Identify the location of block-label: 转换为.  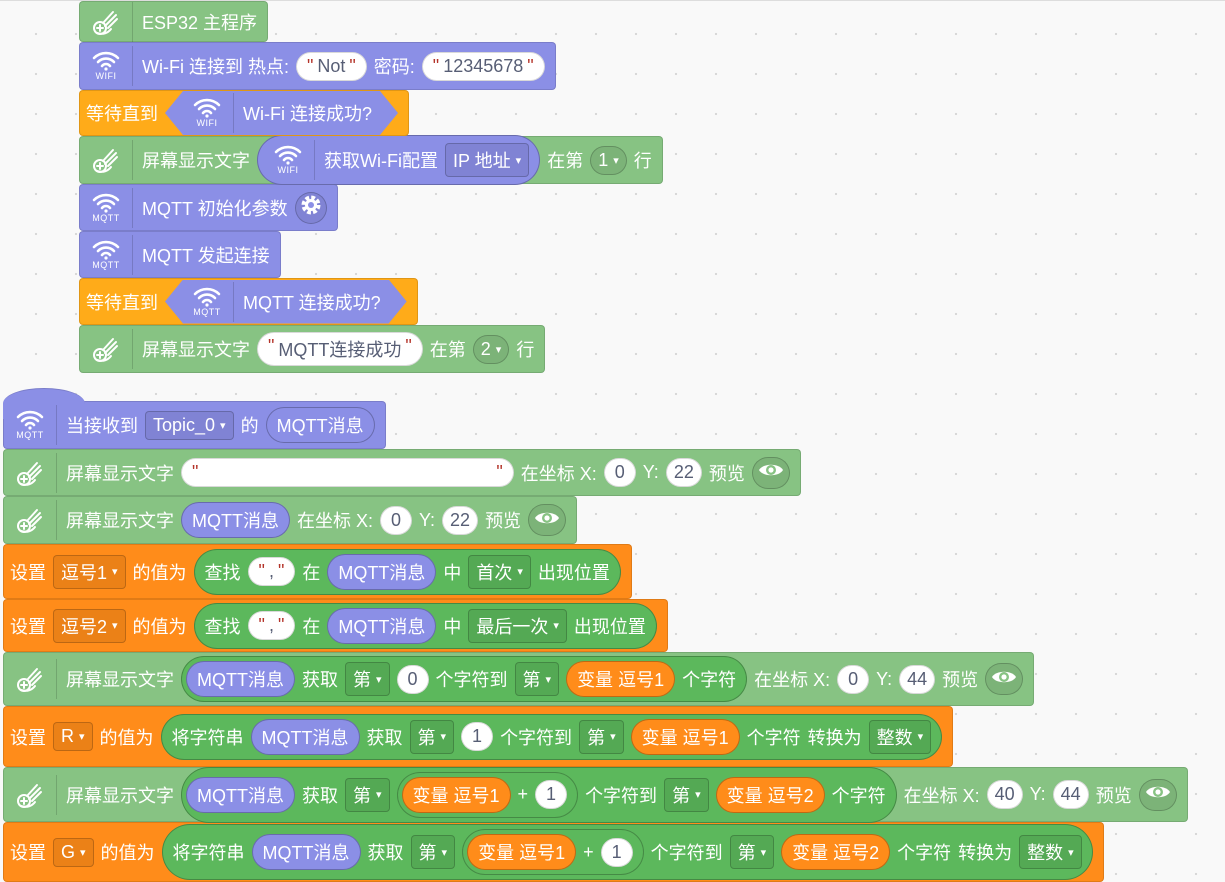
(985, 853).